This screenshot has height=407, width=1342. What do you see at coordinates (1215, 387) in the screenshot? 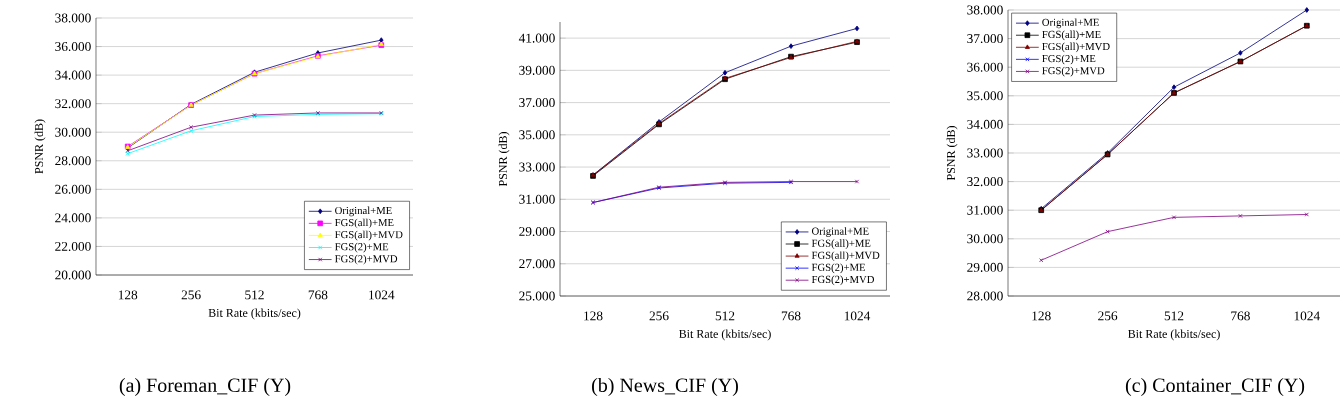
I see `text: (c) Container_CIF (Y)` at bounding box center [1215, 387].